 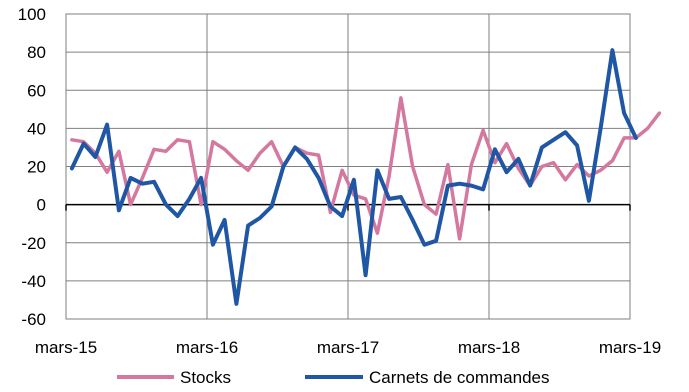 What do you see at coordinates (348, 207) in the screenshot?
I see `zero-axis` at bounding box center [348, 207].